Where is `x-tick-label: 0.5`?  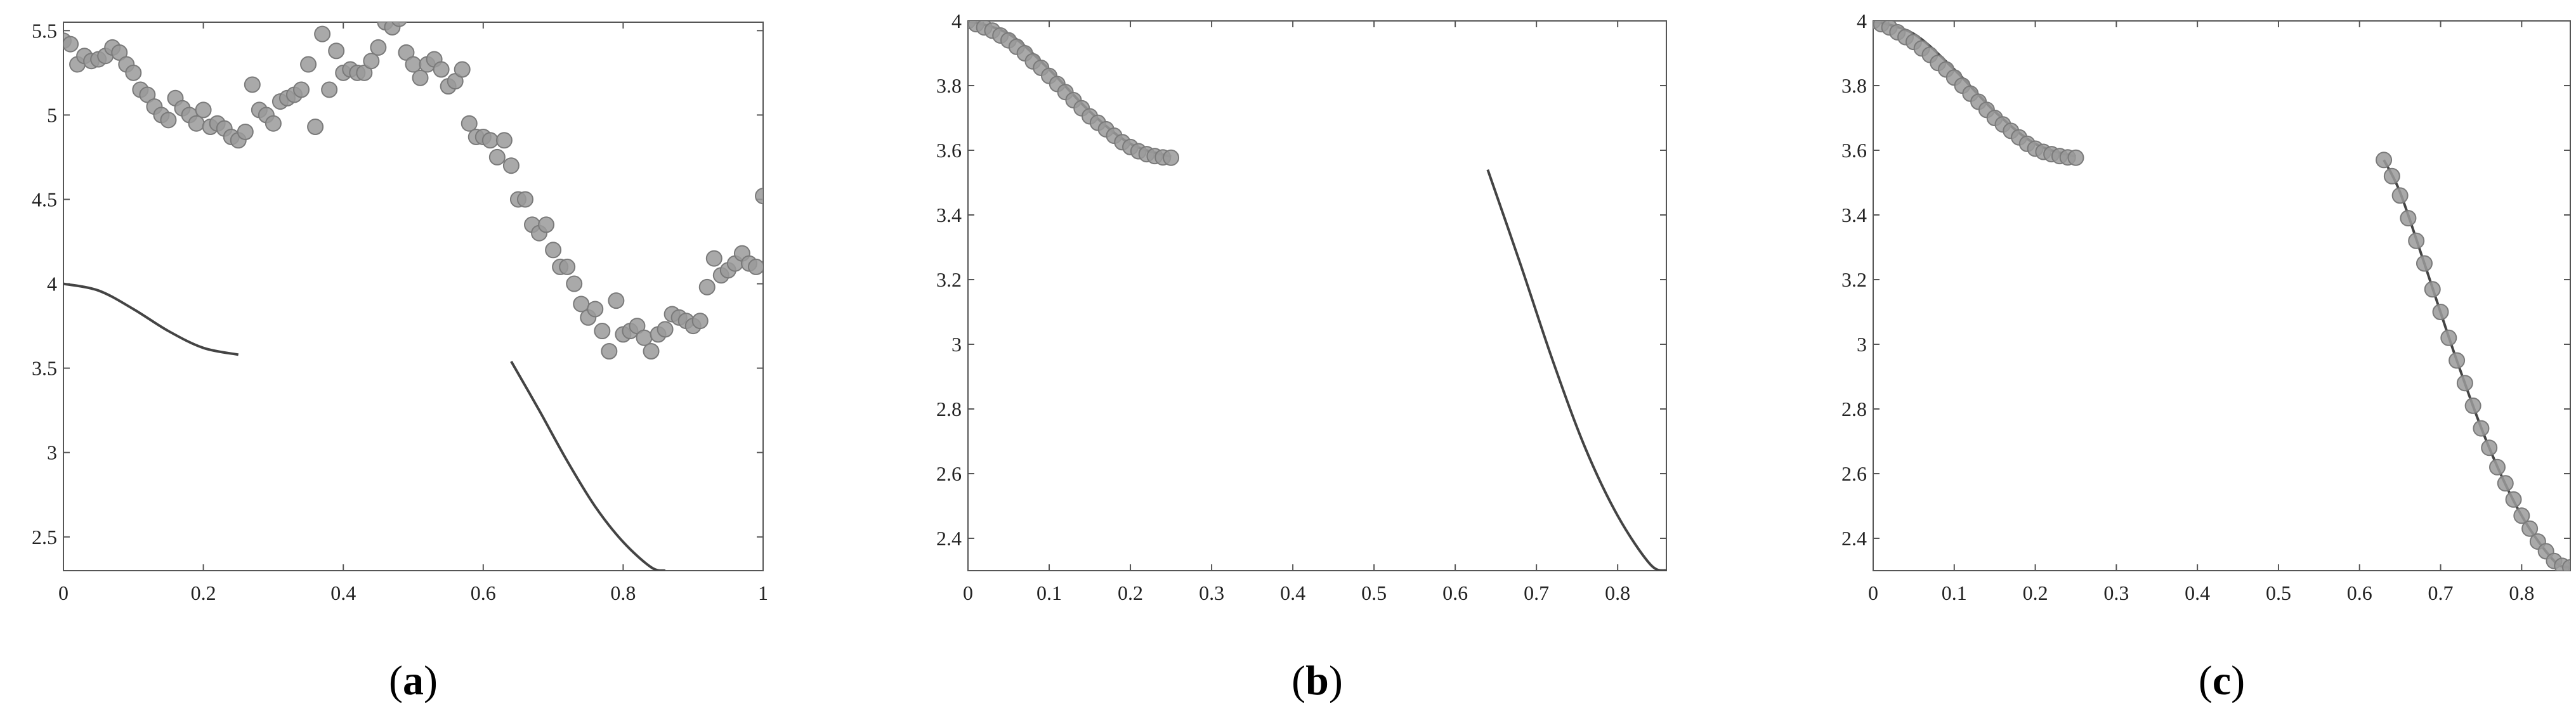
x-tick-label: 0.5 is located at coordinates (2279, 592).